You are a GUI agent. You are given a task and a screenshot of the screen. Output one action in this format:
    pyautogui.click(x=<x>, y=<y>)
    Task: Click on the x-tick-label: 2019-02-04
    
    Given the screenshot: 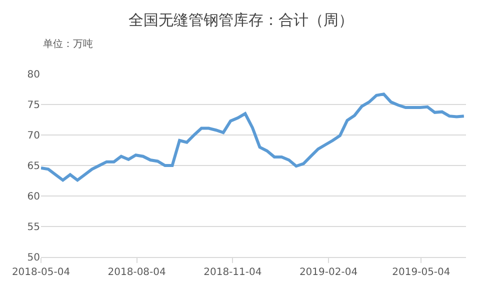 What is the action you would take?
    pyautogui.click(x=328, y=272)
    